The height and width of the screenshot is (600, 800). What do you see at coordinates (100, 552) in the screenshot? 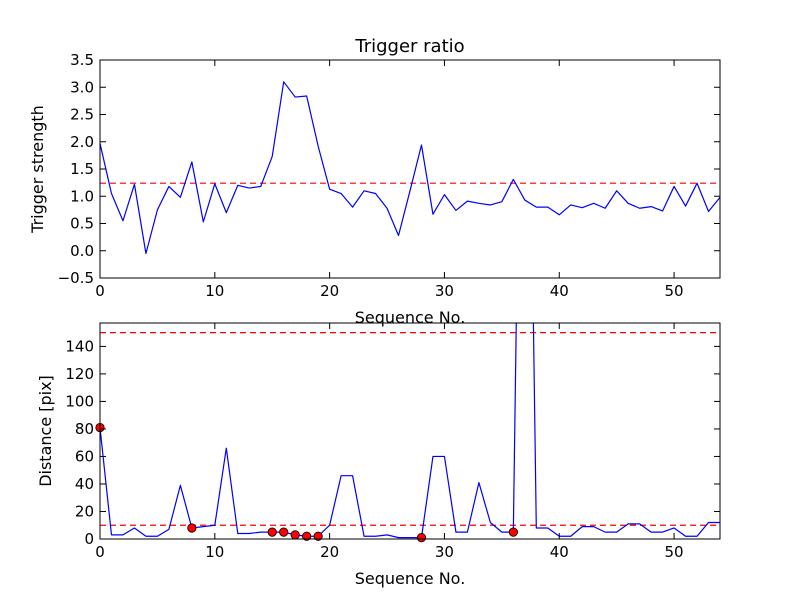
I see `bottom-x-tick-label: 0` at bounding box center [100, 552].